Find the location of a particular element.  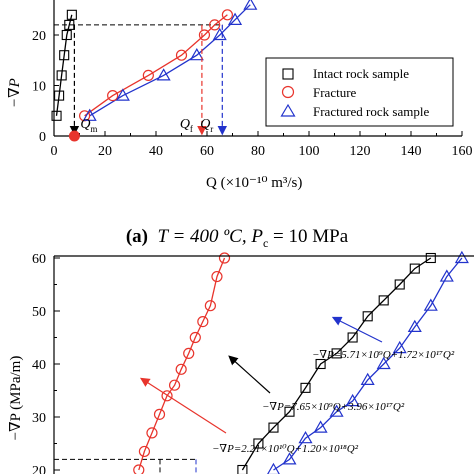

chart-a-q-sub: f is located at coordinates (191, 129).